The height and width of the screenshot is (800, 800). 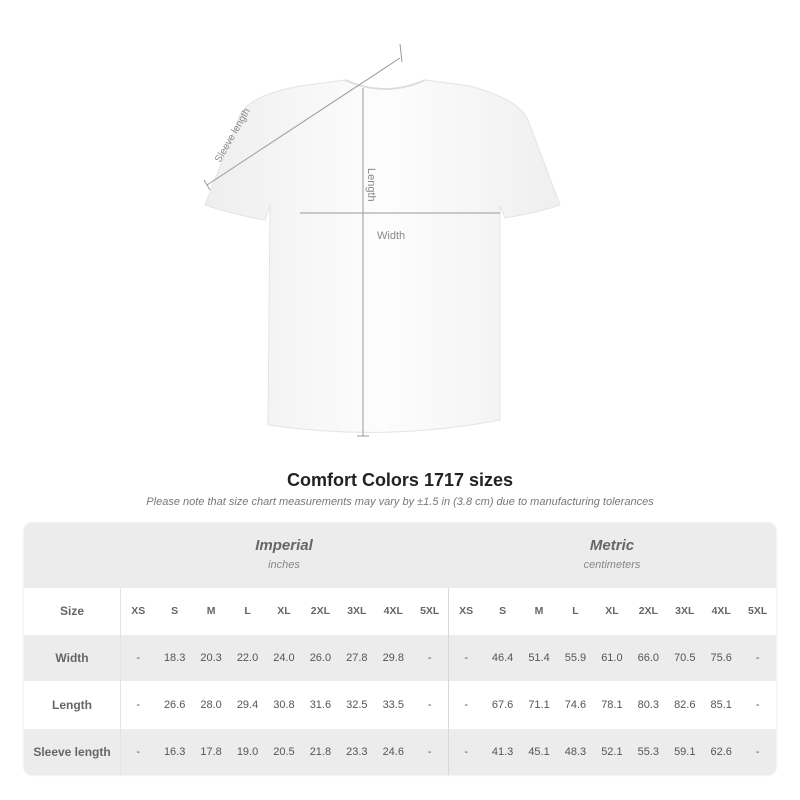 What do you see at coordinates (357, 658) in the screenshot?
I see `imperial-cell: 27.8` at bounding box center [357, 658].